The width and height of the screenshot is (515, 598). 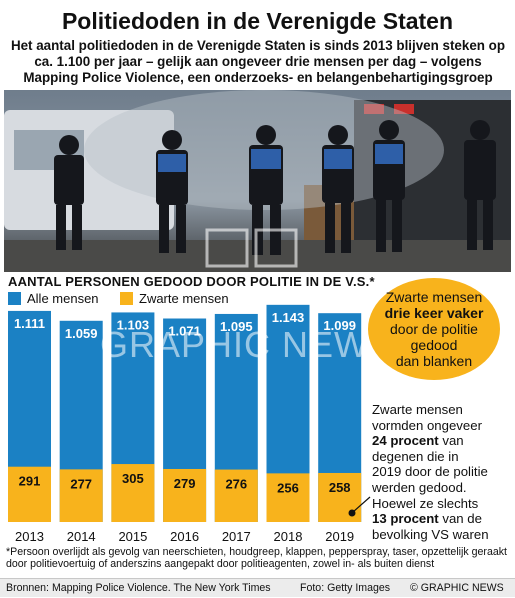 I want to click on callout2-line8-rest: van de, so click(x=460, y=519).